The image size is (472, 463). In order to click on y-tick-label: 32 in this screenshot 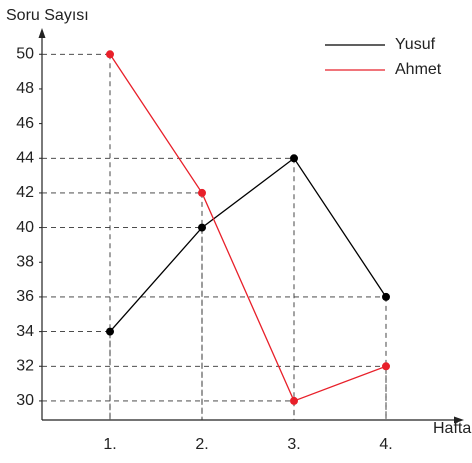, I will do `click(25, 365)`.